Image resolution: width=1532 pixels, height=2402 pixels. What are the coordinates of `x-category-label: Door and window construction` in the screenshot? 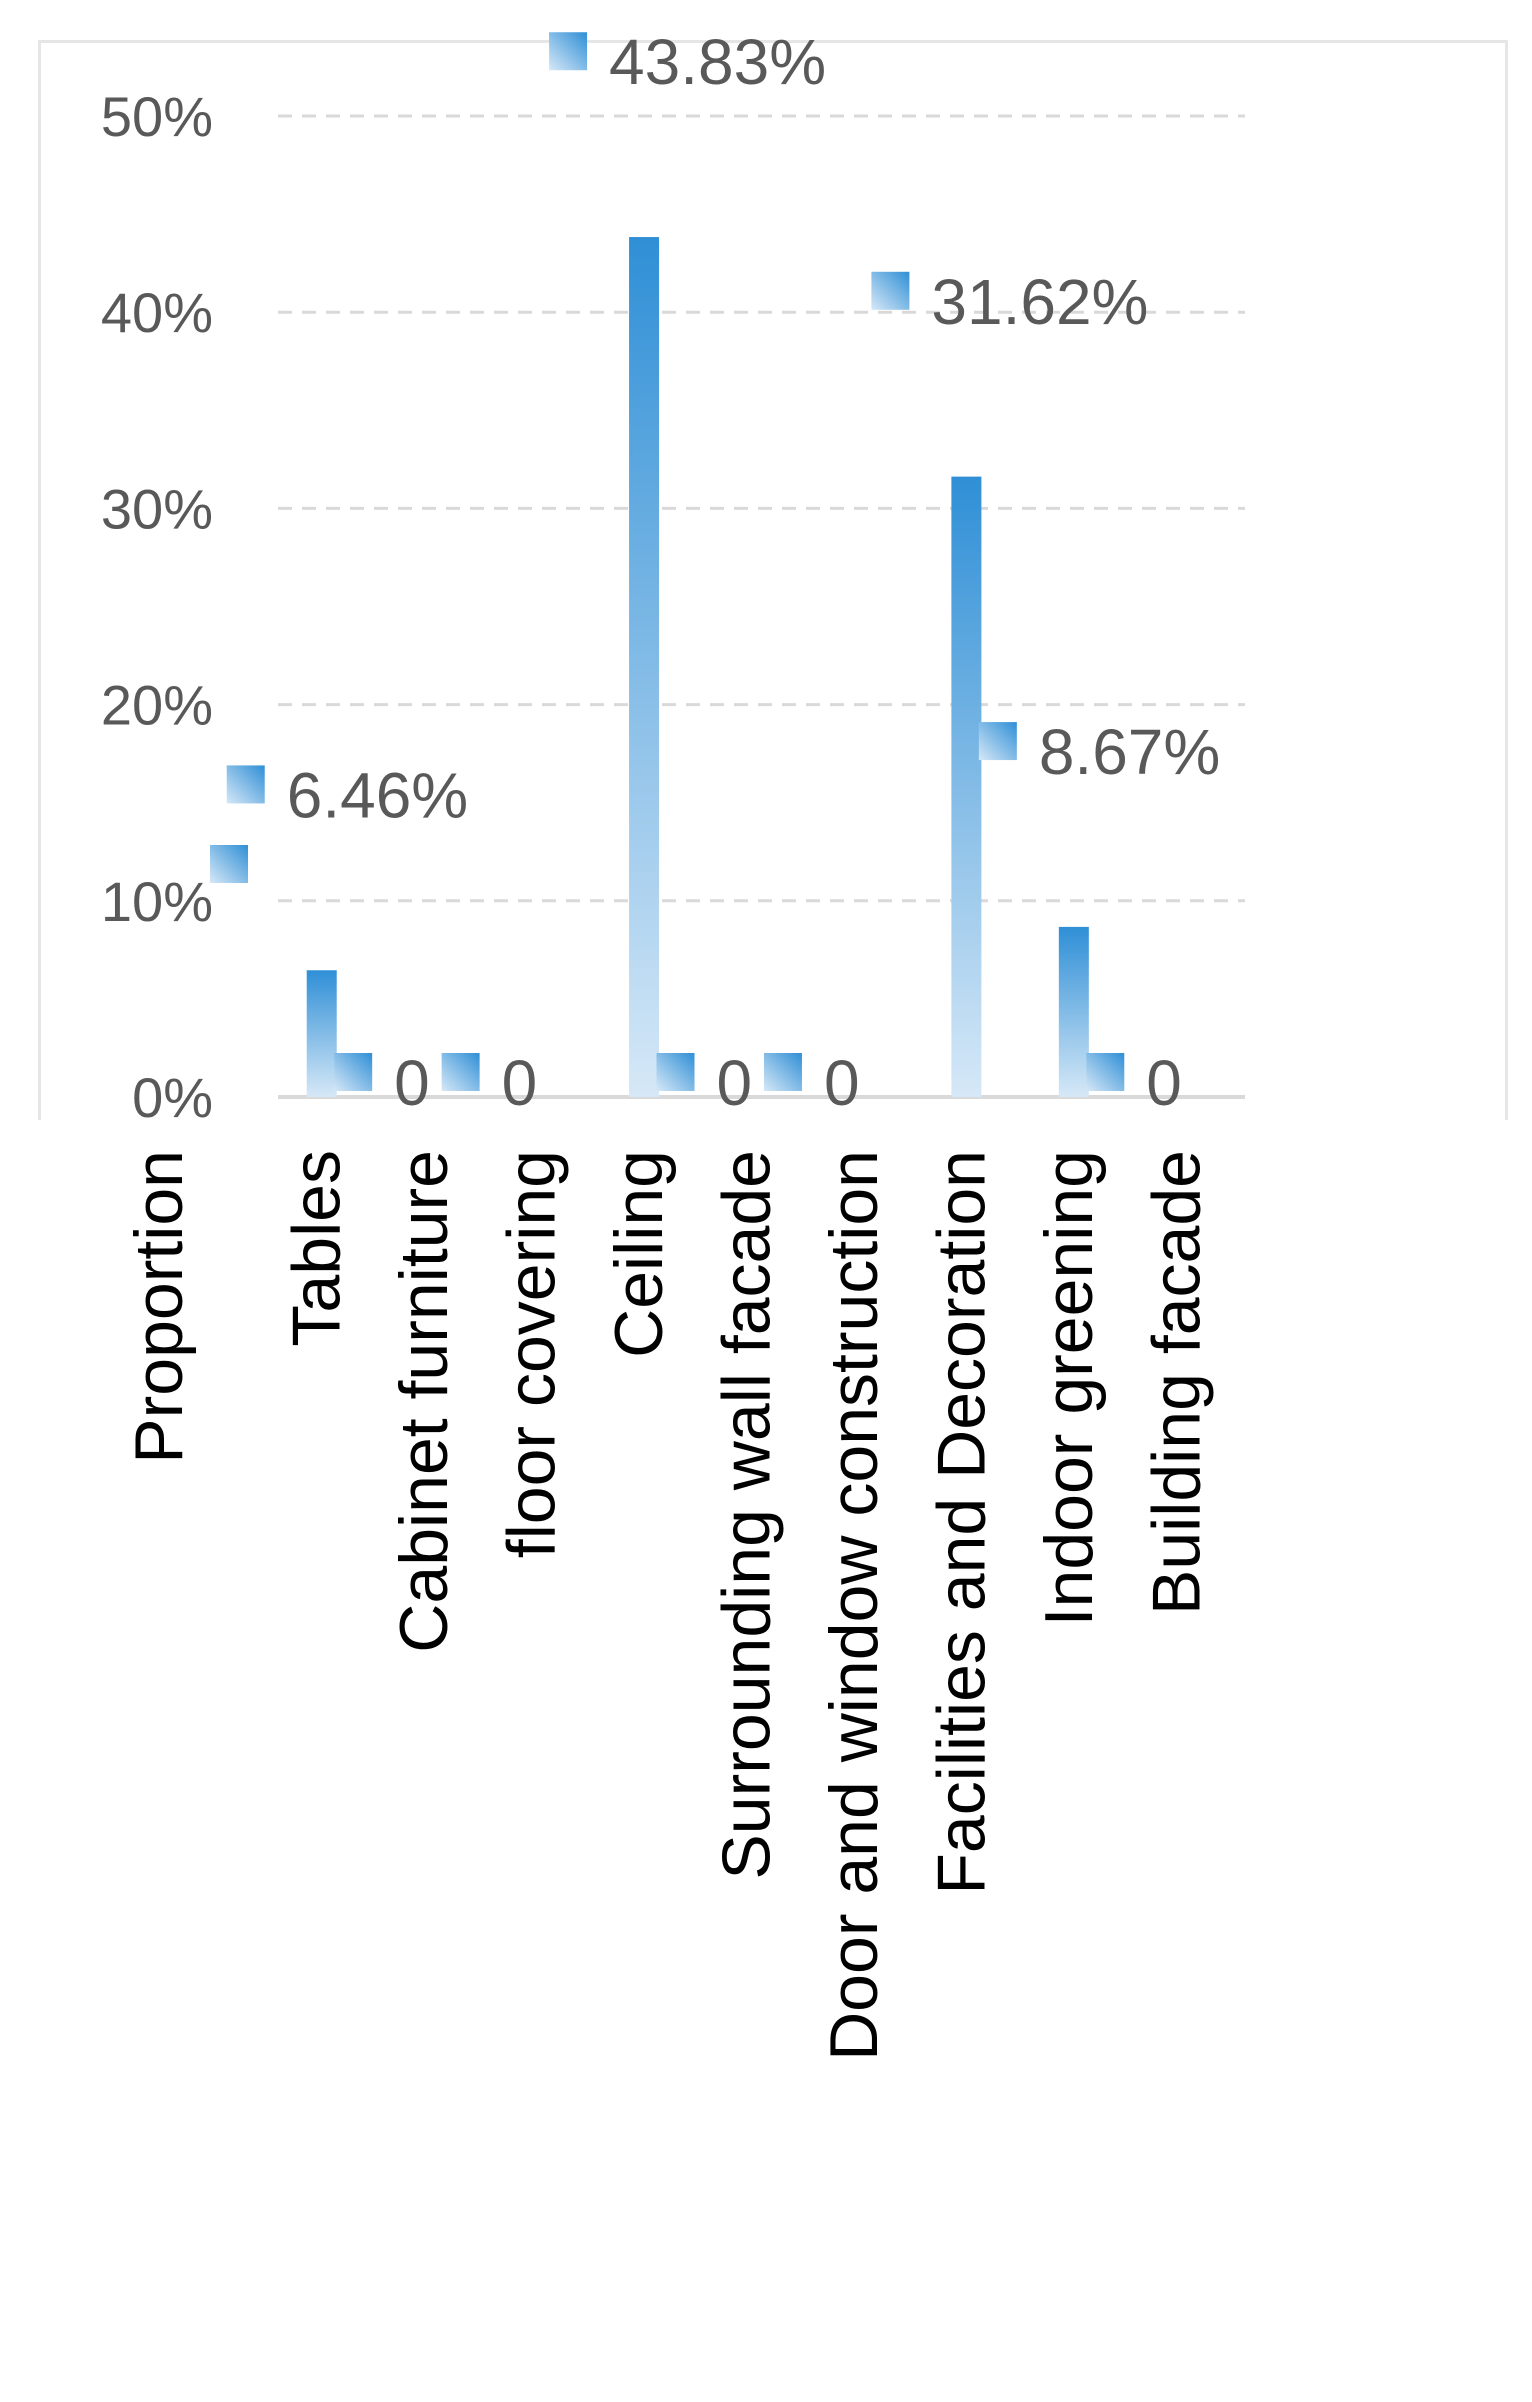 It's located at (854, 1605).